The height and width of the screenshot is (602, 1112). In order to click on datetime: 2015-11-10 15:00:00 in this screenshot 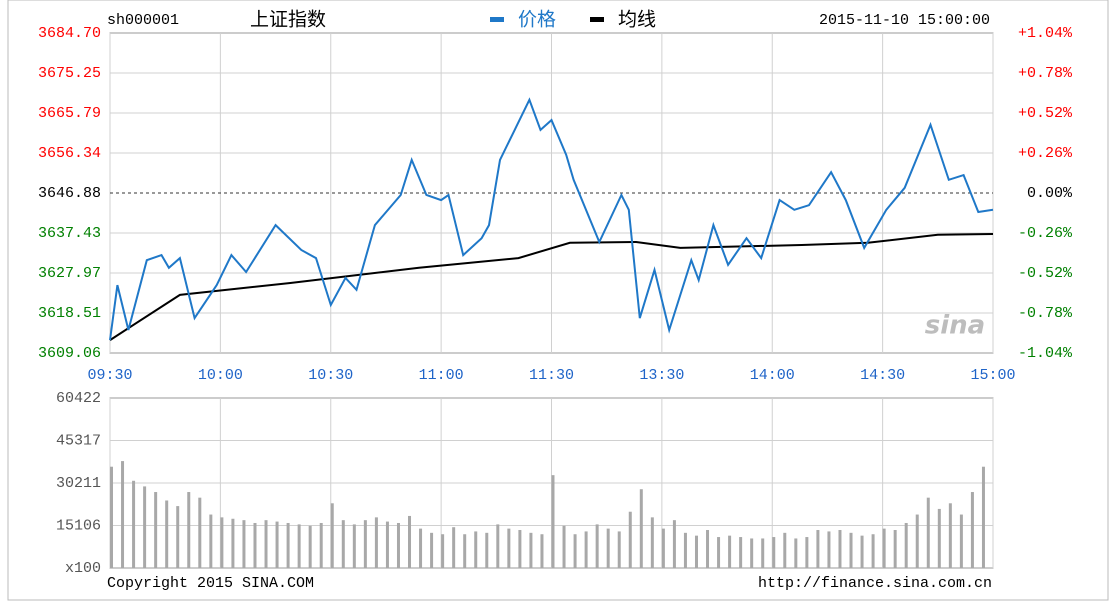, I will do `click(904, 20)`.